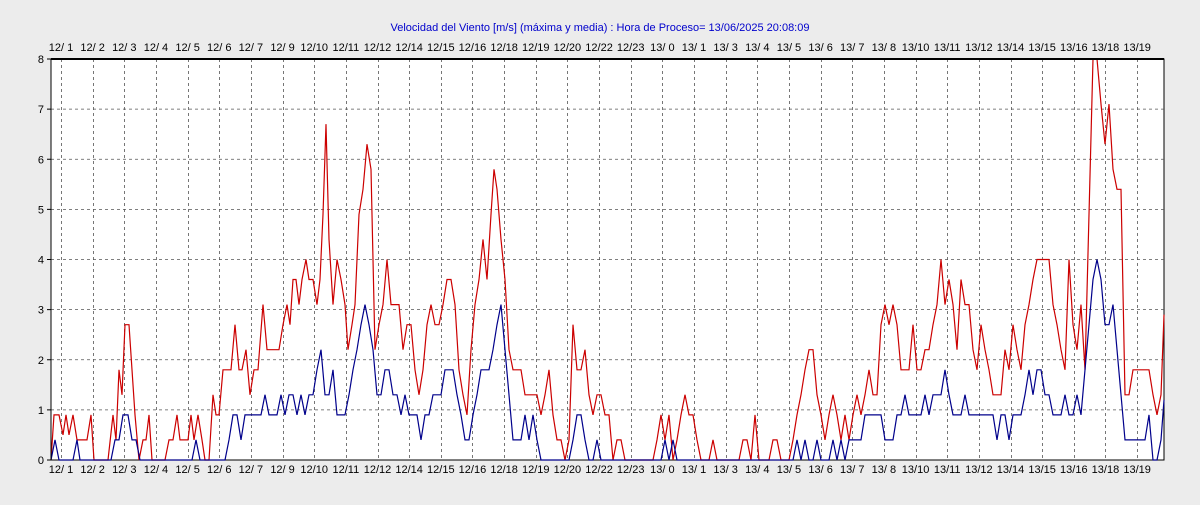 The image size is (1200, 505). Describe the element at coordinates (251, 48) in the screenshot. I see `x-tick-label-top: 12/ 7` at that location.